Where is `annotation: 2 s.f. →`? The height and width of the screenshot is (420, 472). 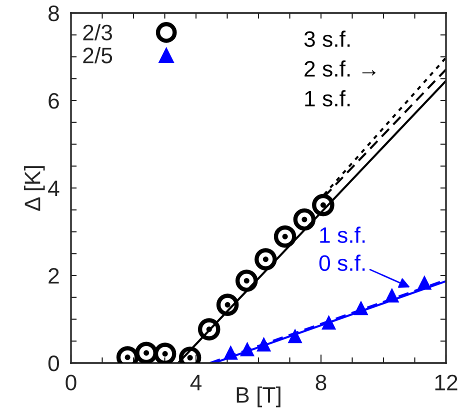 annotation: 2 s.f. → is located at coordinates (340, 68).